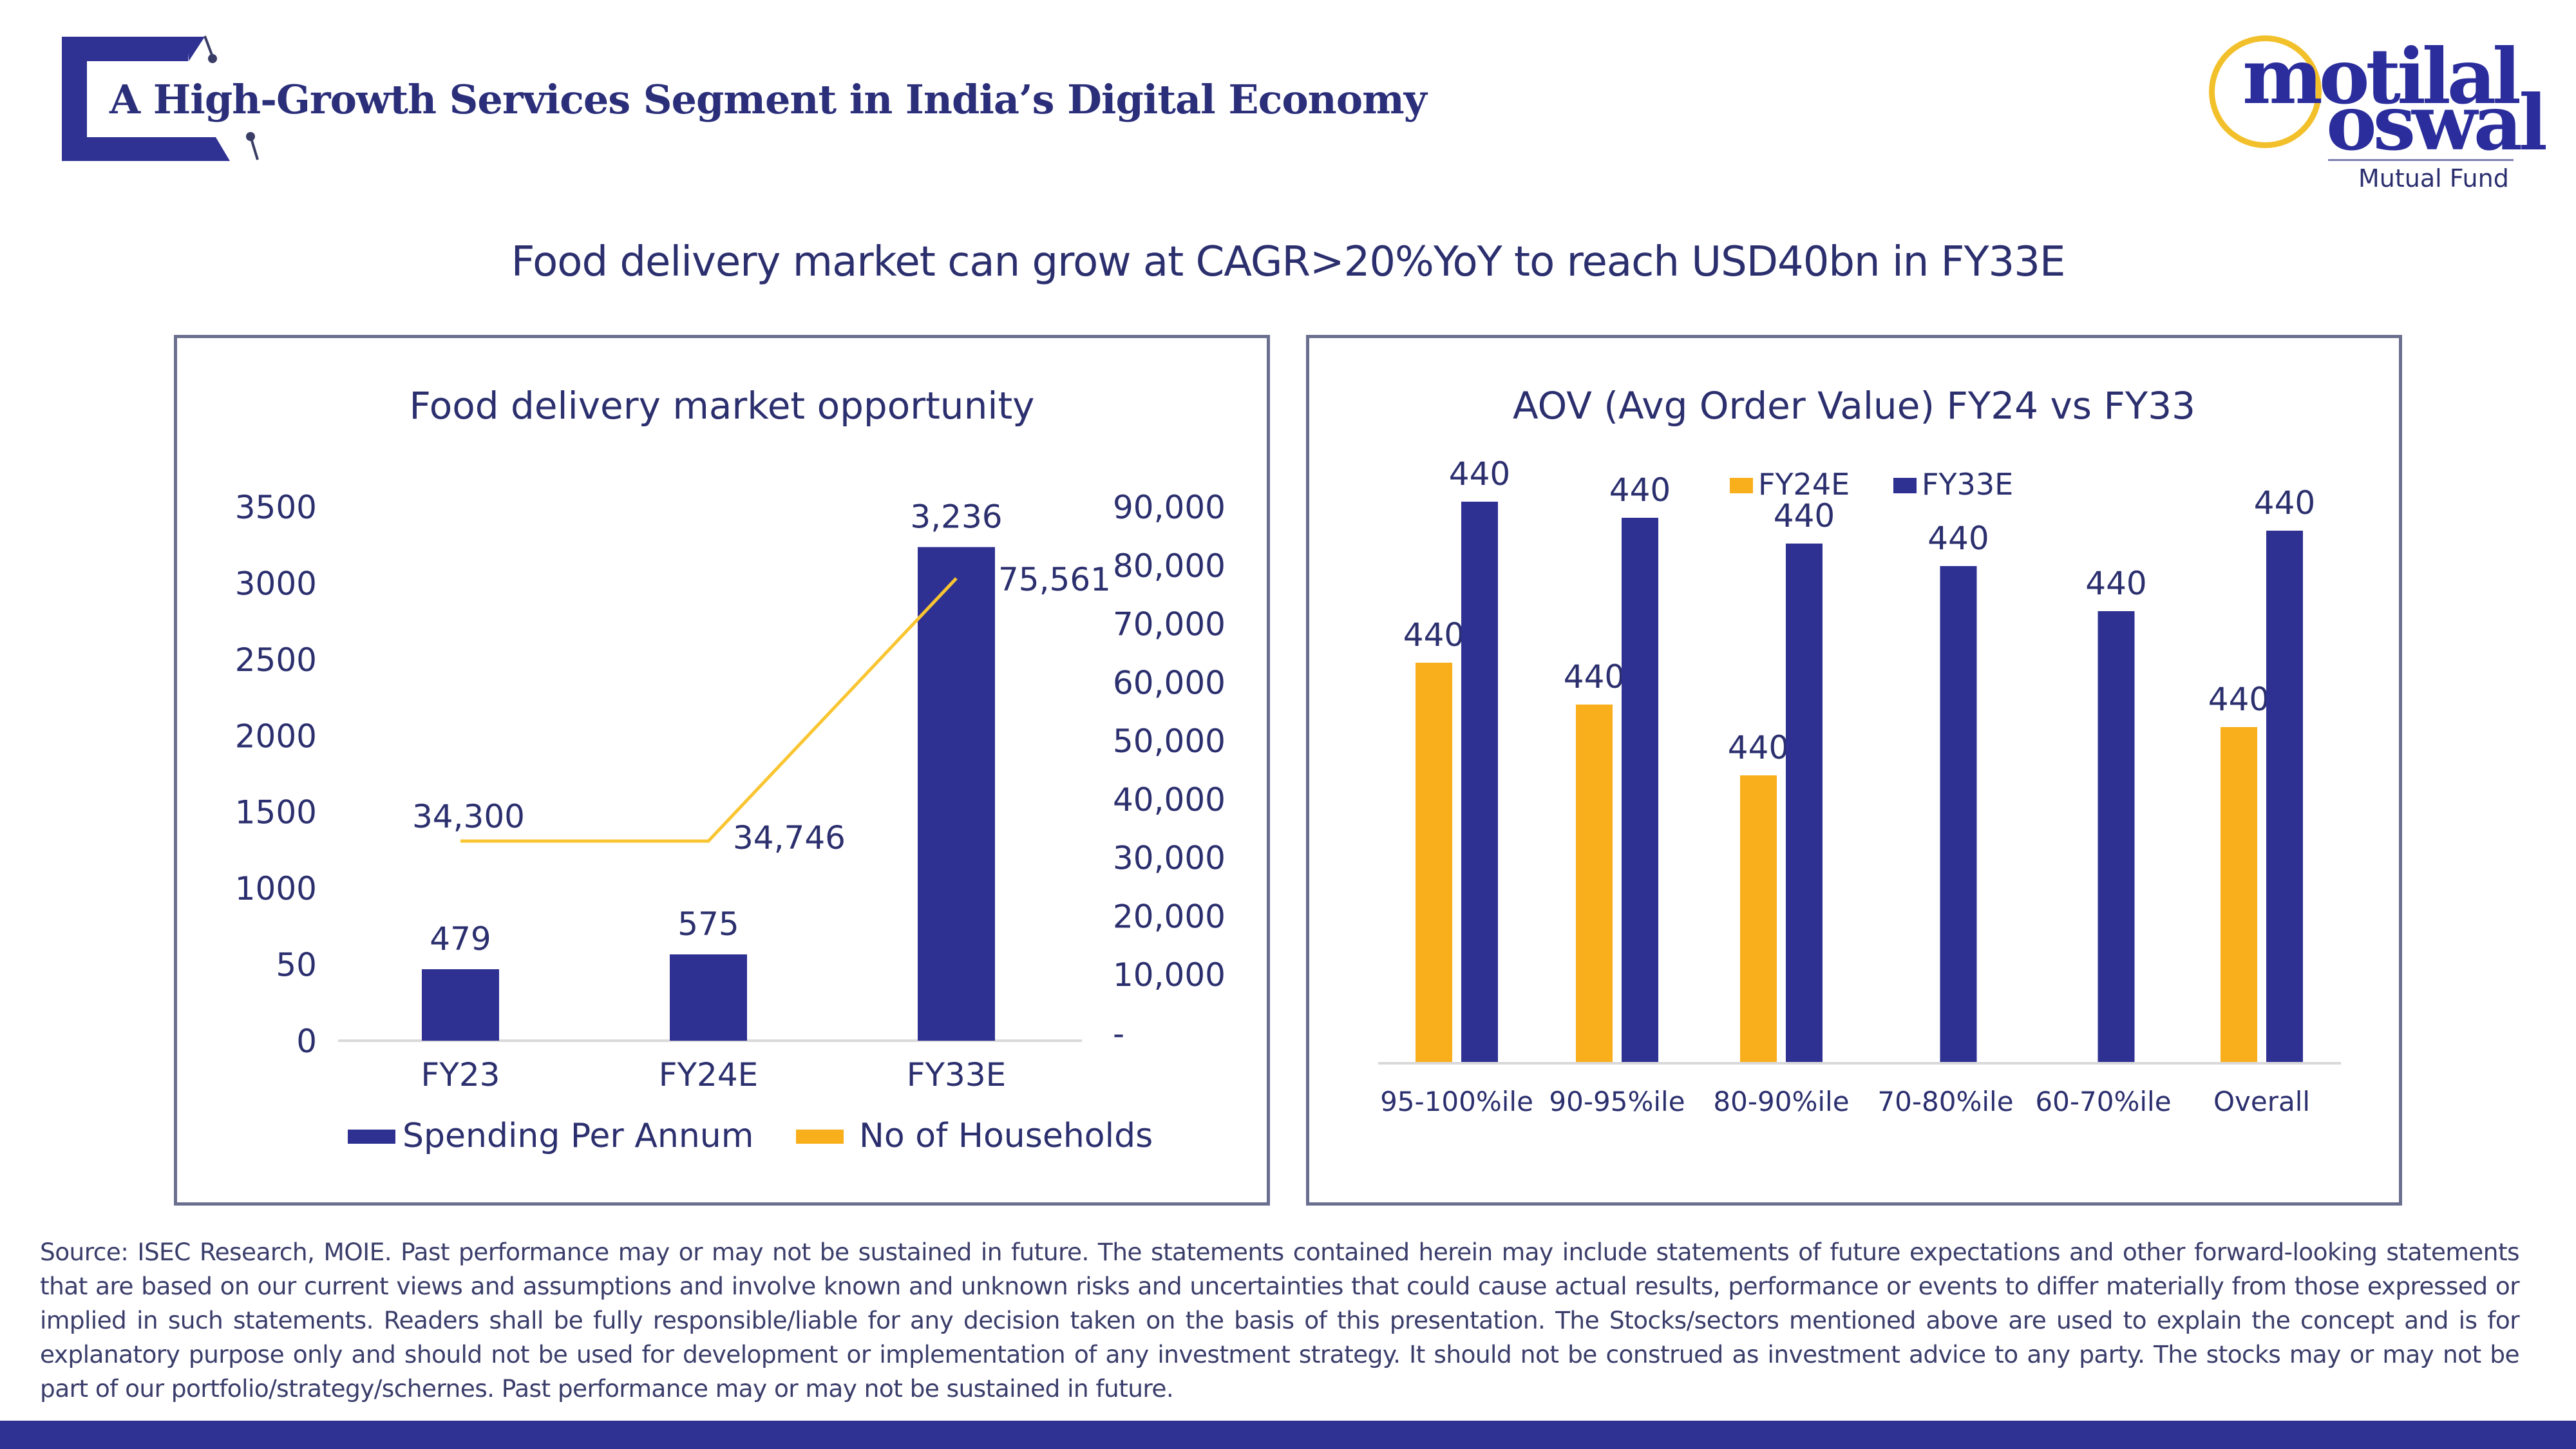 The image size is (2576, 1449). What do you see at coordinates (1006, 1136) in the screenshot?
I see `legend-label-households: No of Households` at bounding box center [1006, 1136].